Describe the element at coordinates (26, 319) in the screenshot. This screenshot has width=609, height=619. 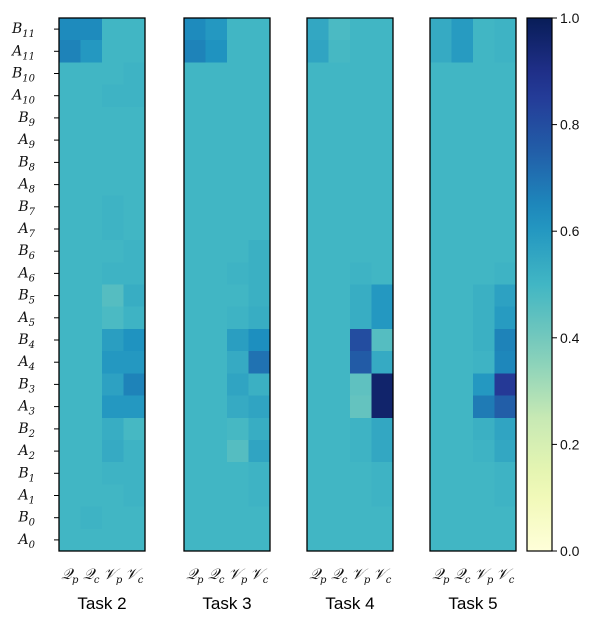
I see `row-label: A5` at that location.